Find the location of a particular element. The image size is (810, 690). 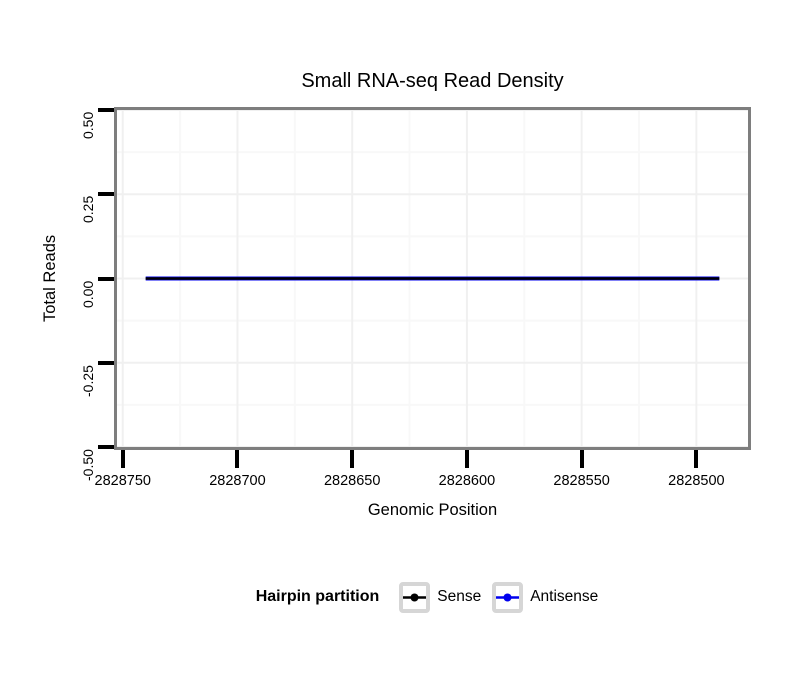

legend: Hairpin partition Sense Antisense is located at coordinates (432, 597).